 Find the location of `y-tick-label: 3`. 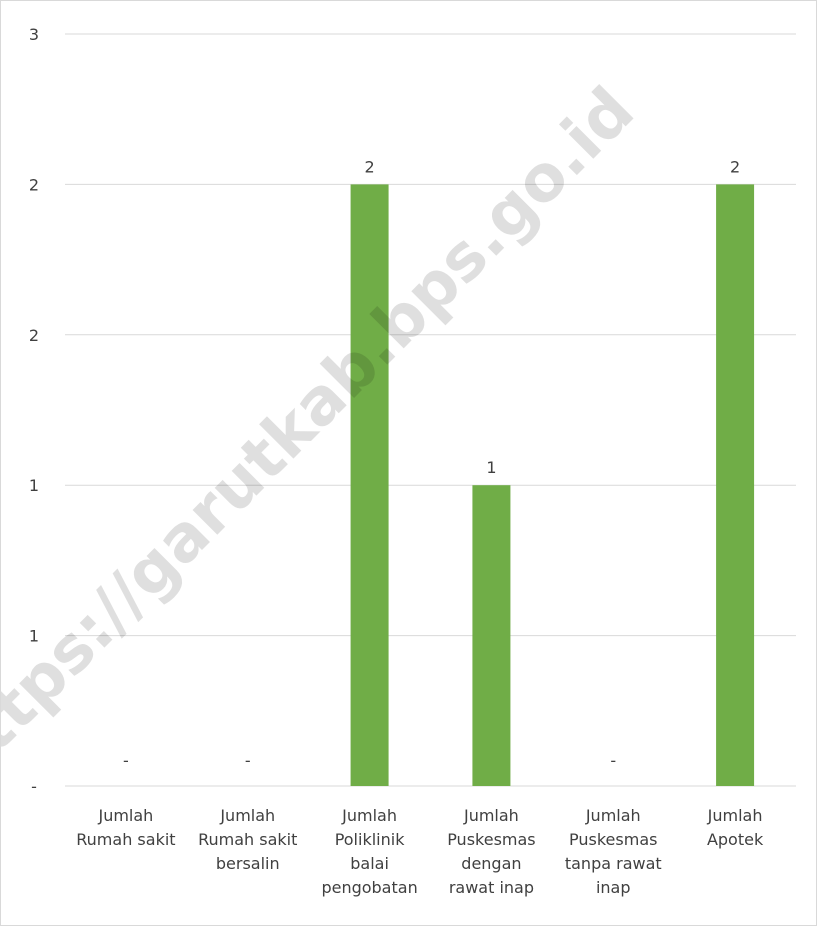

y-tick-label: 3 is located at coordinates (34, 34).